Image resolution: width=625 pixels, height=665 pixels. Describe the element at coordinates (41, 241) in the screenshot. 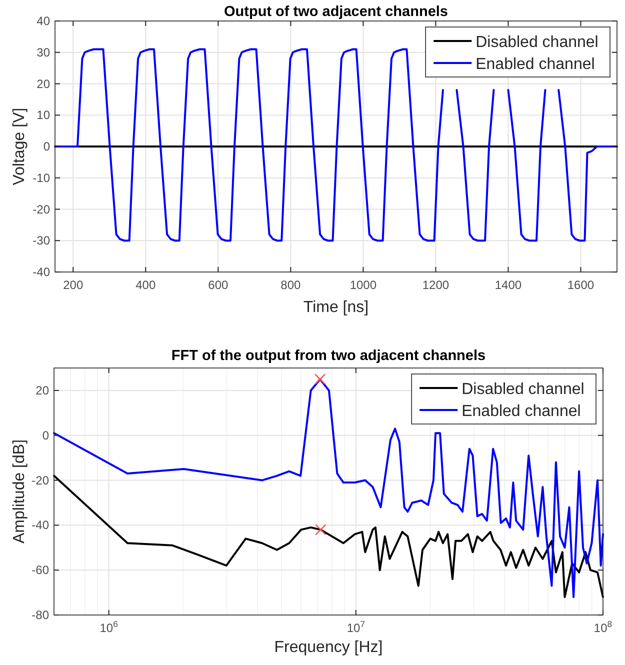

I see `y-tick-label: -30` at that location.